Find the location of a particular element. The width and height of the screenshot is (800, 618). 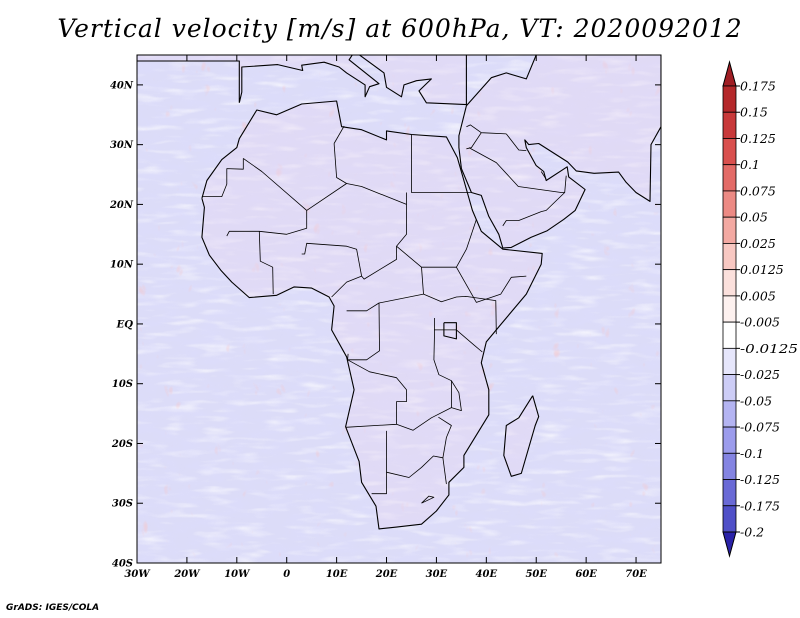

colorbar-label: -0.005 is located at coordinates (760, 322).